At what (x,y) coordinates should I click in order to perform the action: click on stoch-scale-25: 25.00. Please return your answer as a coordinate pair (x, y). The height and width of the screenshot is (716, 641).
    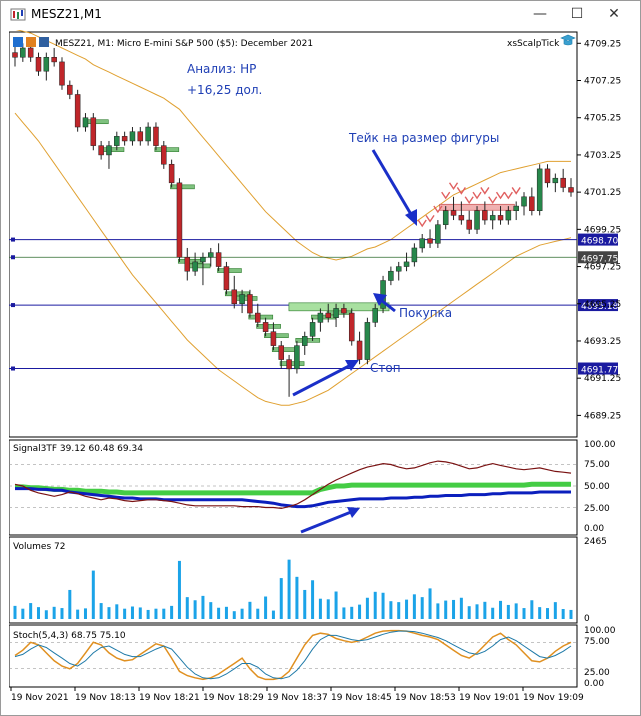
    Looking at the image, I should click on (597, 673).